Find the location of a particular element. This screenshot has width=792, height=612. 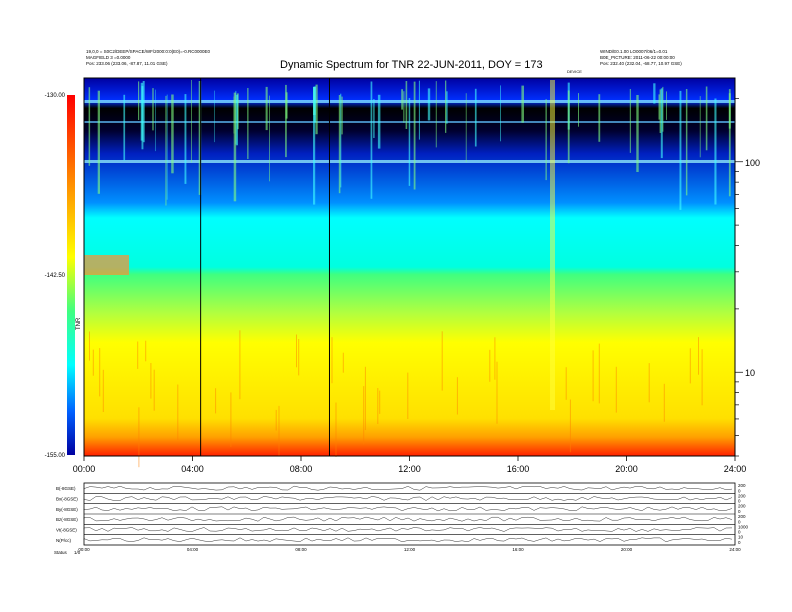

spectro-feature is located at coordinates (552, 245).